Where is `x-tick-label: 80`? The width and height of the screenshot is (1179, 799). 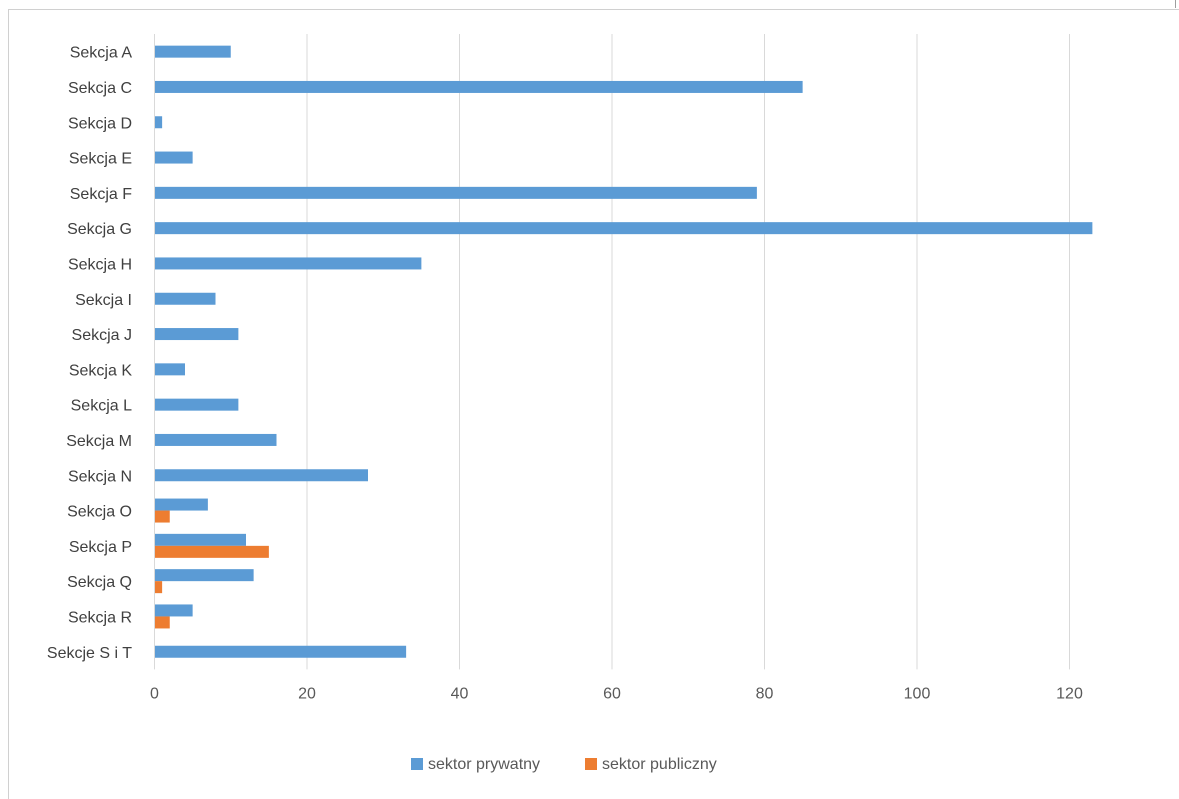
x-tick-label: 80 is located at coordinates (765, 693).